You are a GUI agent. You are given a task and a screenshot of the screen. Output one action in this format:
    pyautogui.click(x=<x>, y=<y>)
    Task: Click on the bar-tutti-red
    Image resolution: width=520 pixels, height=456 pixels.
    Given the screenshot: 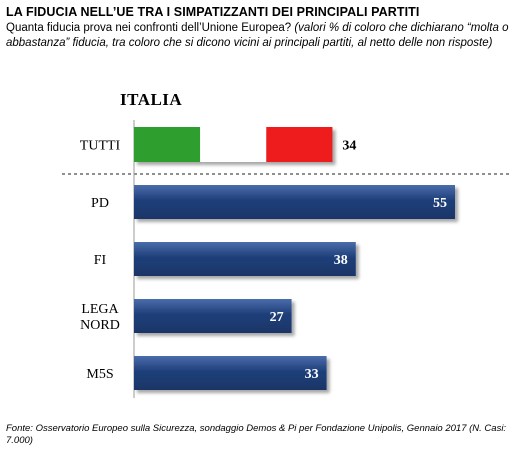 What is the action you would take?
    pyautogui.click(x=299, y=144)
    